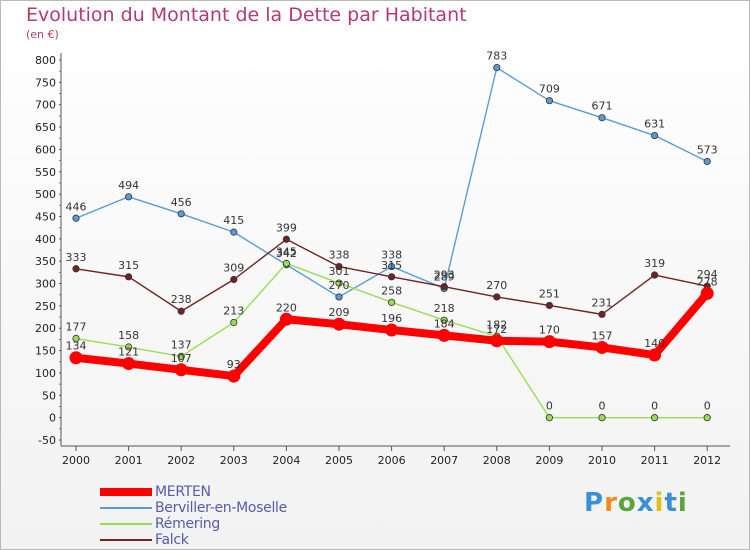 The height and width of the screenshot is (550, 750). Describe the element at coordinates (76, 206) in the screenshot. I see `data-label: 446` at that location.